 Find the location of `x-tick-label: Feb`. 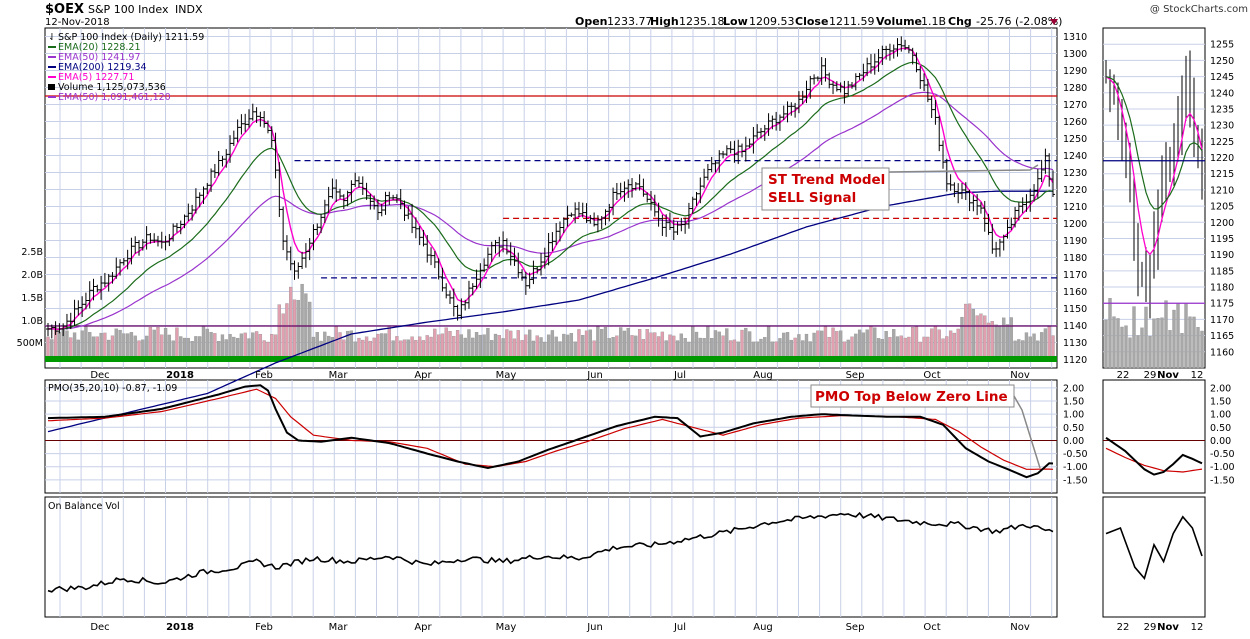

x-tick-label: Feb is located at coordinates (264, 375).